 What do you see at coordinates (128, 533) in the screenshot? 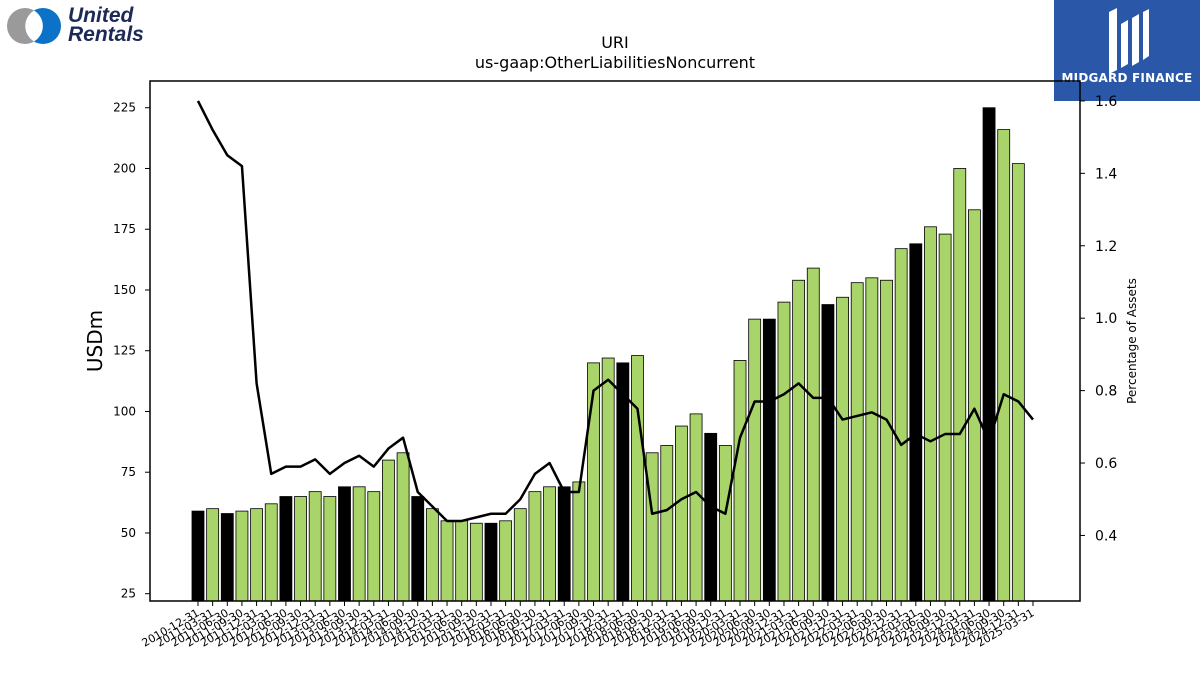
I see `y-tick-label: 50` at bounding box center [128, 533].